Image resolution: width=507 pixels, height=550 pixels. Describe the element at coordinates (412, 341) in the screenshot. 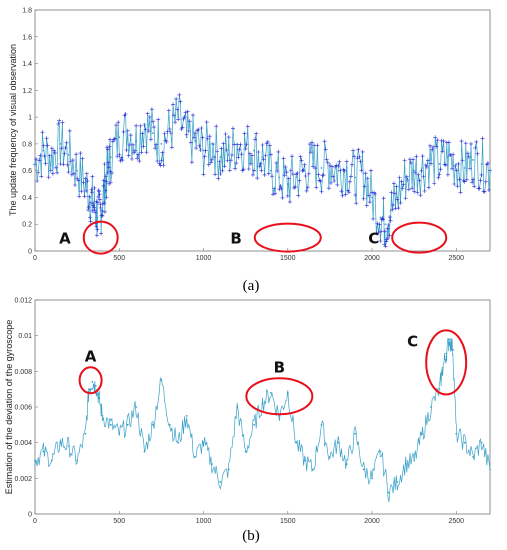

I see `annotation-label: C` at that location.